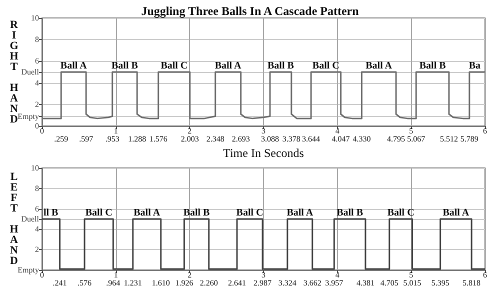  I want to click on annotation: 3.324, so click(287, 282).